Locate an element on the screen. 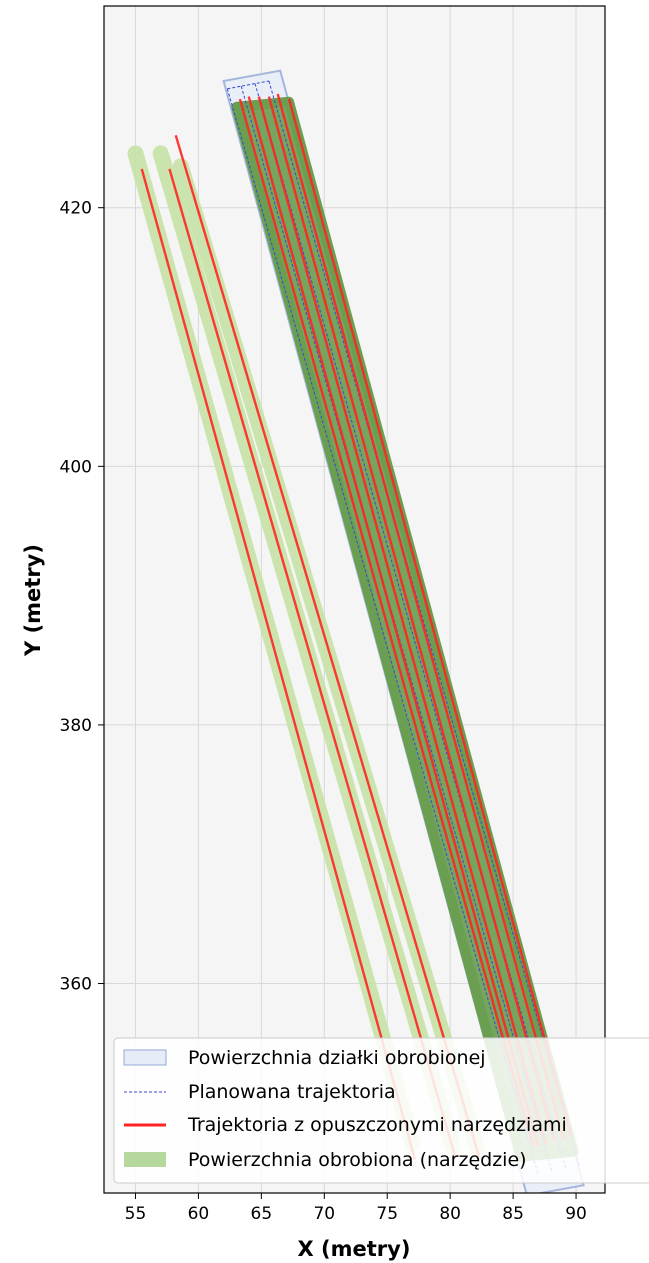 This screenshot has height=1263, width=649. y-tick-label: 400 is located at coordinates (76, 467).